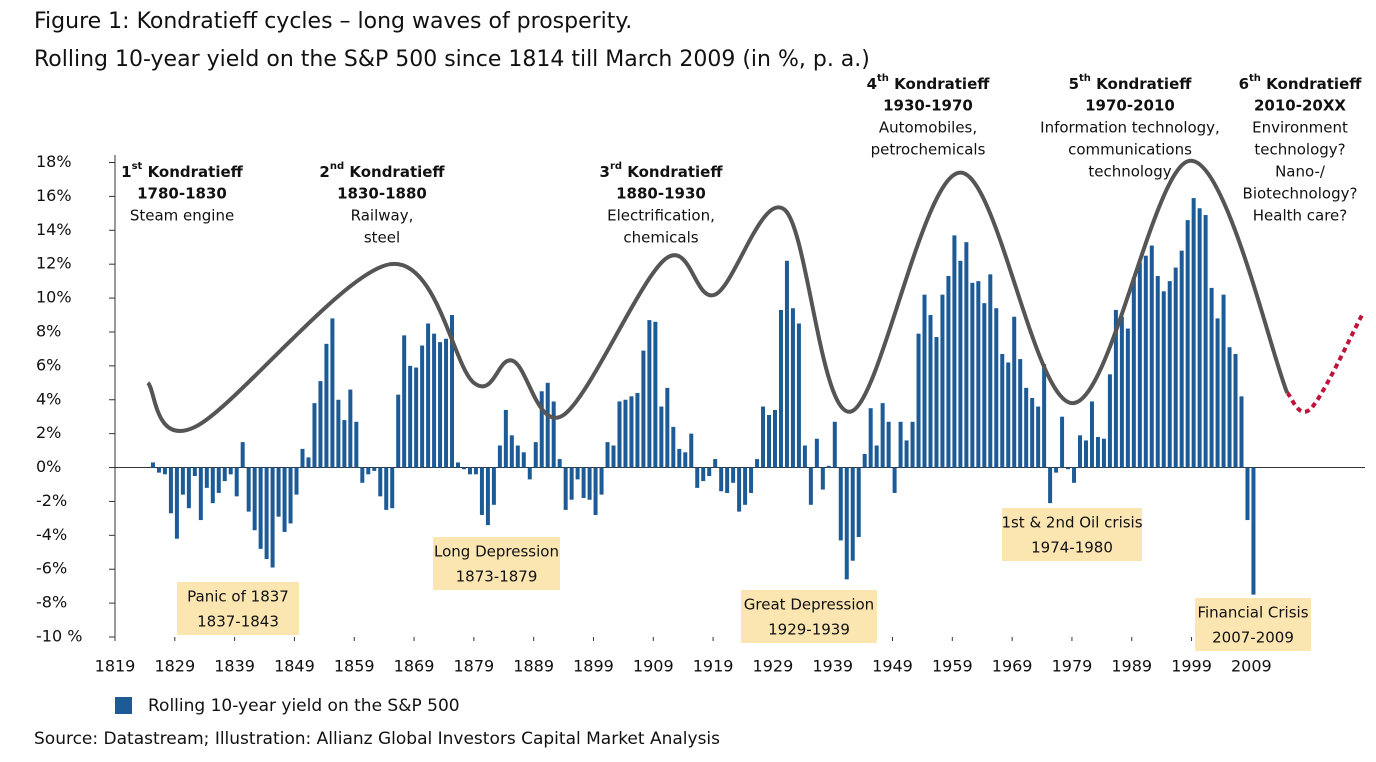 Image resolution: width=1376 pixels, height=762 pixels. What do you see at coordinates (1130, 150) in the screenshot?
I see `era-description: communications` at bounding box center [1130, 150].